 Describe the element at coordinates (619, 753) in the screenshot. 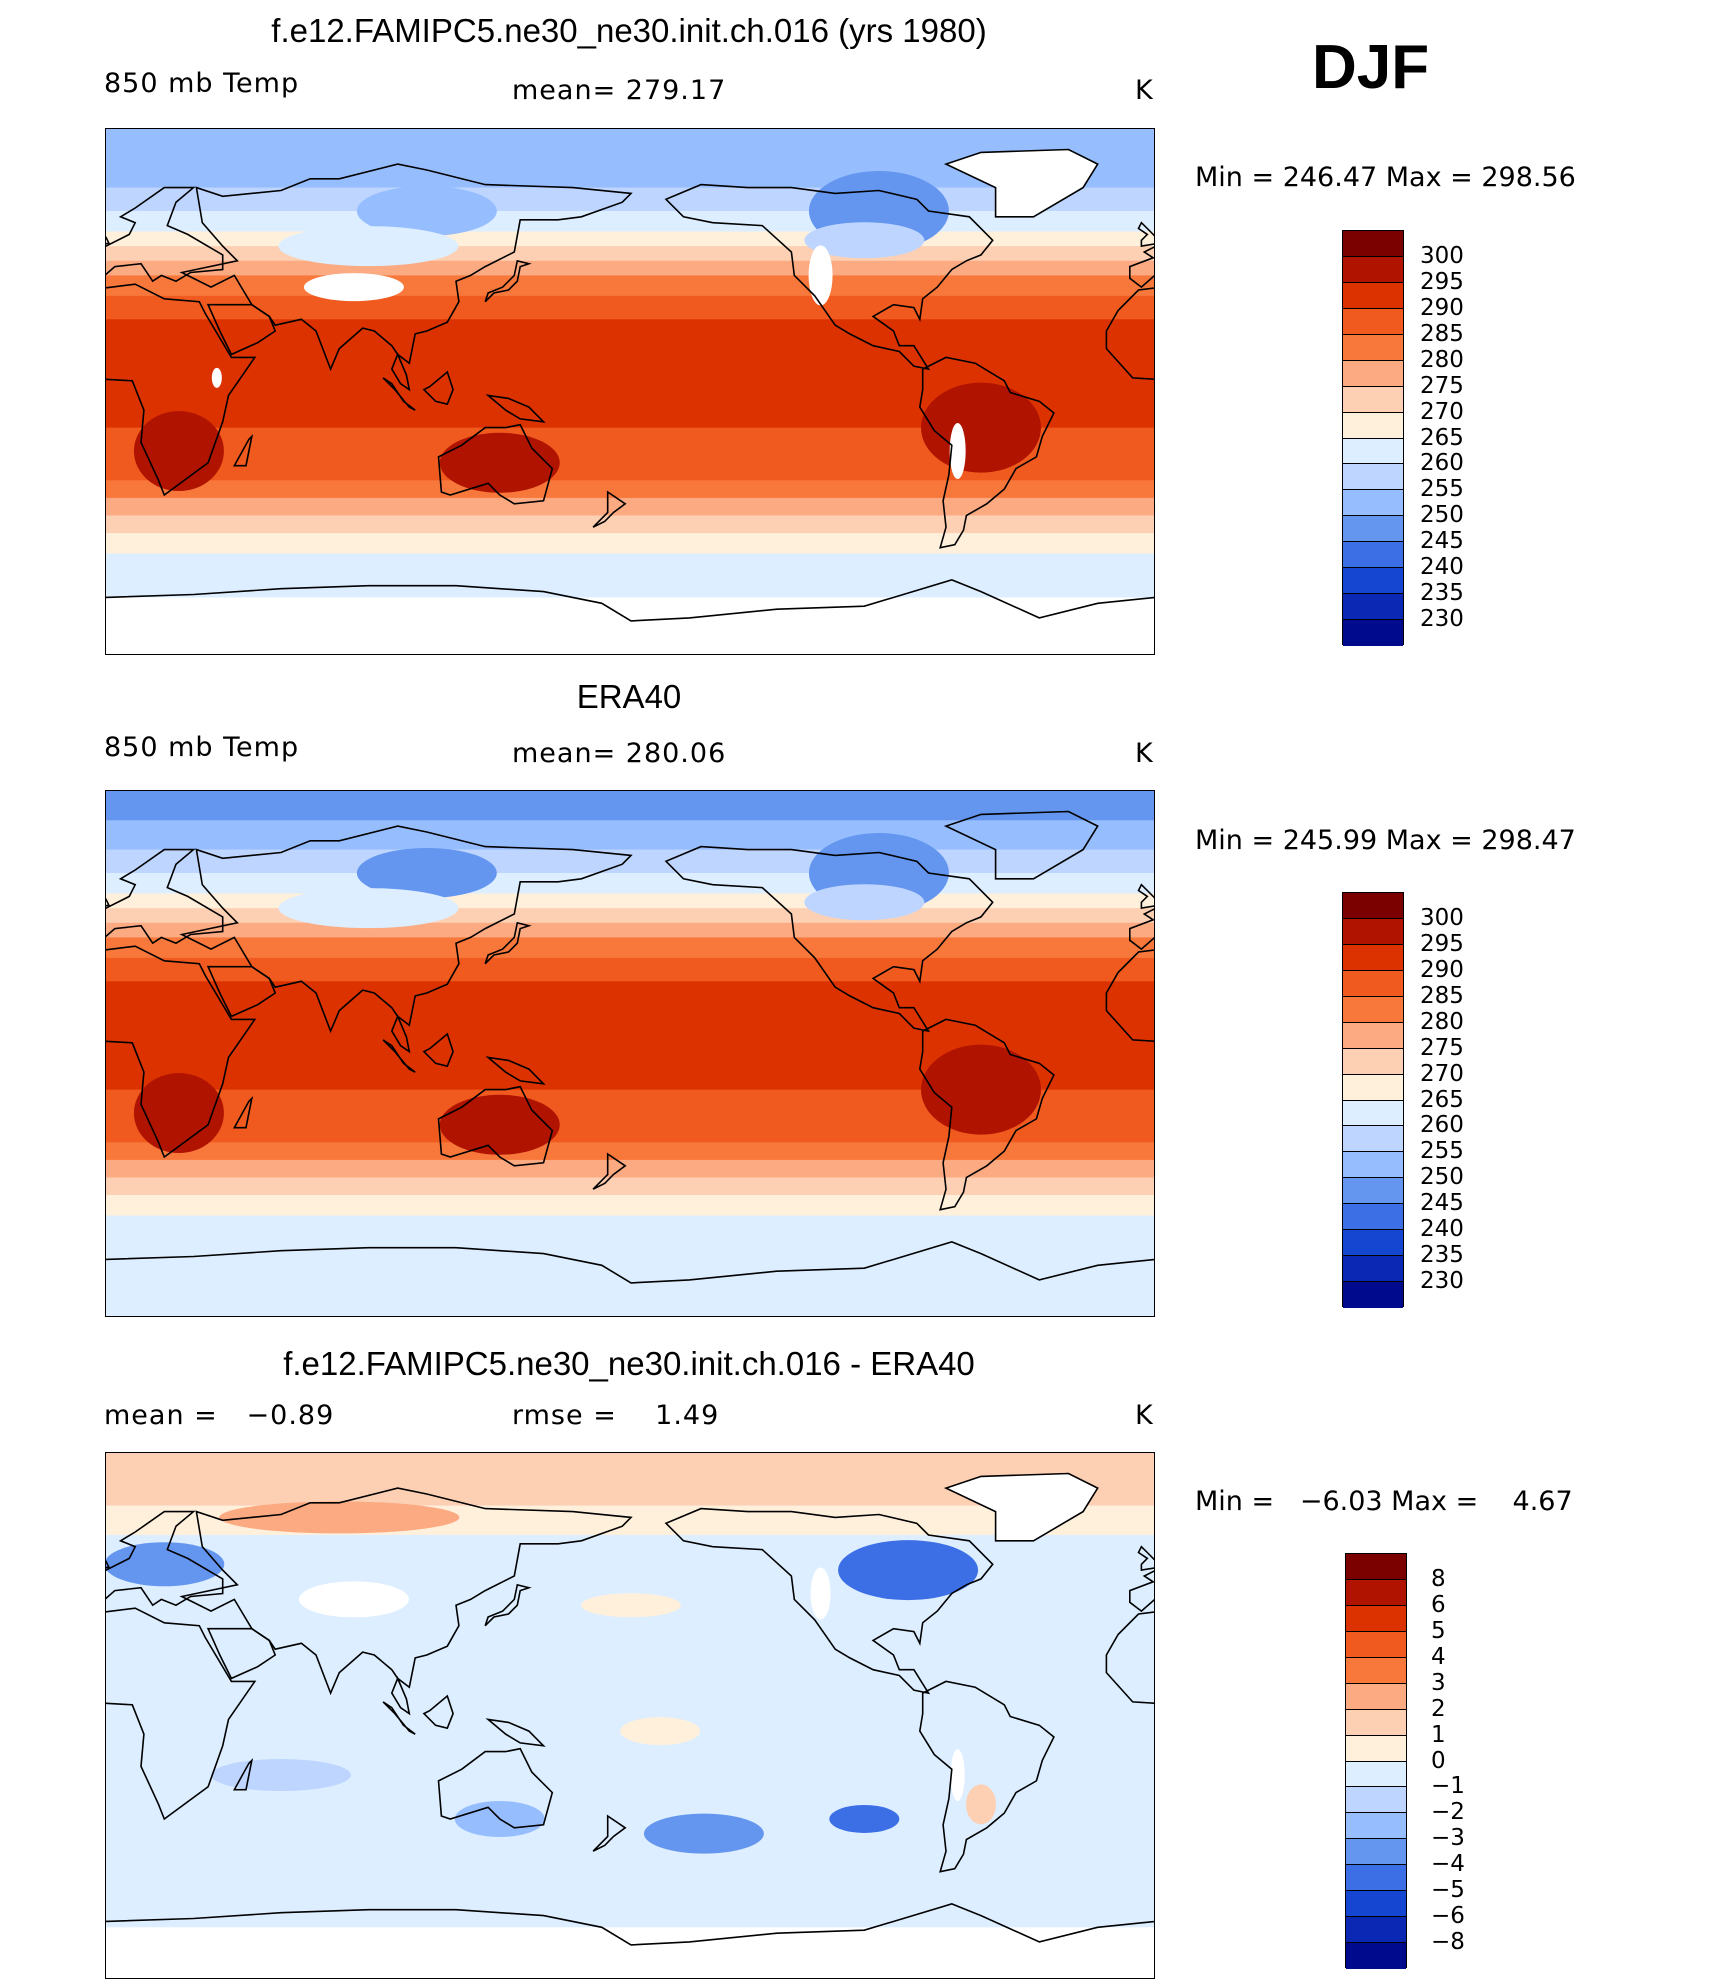

I see `panel-obs-mean-label: mean= 280.06` at that location.